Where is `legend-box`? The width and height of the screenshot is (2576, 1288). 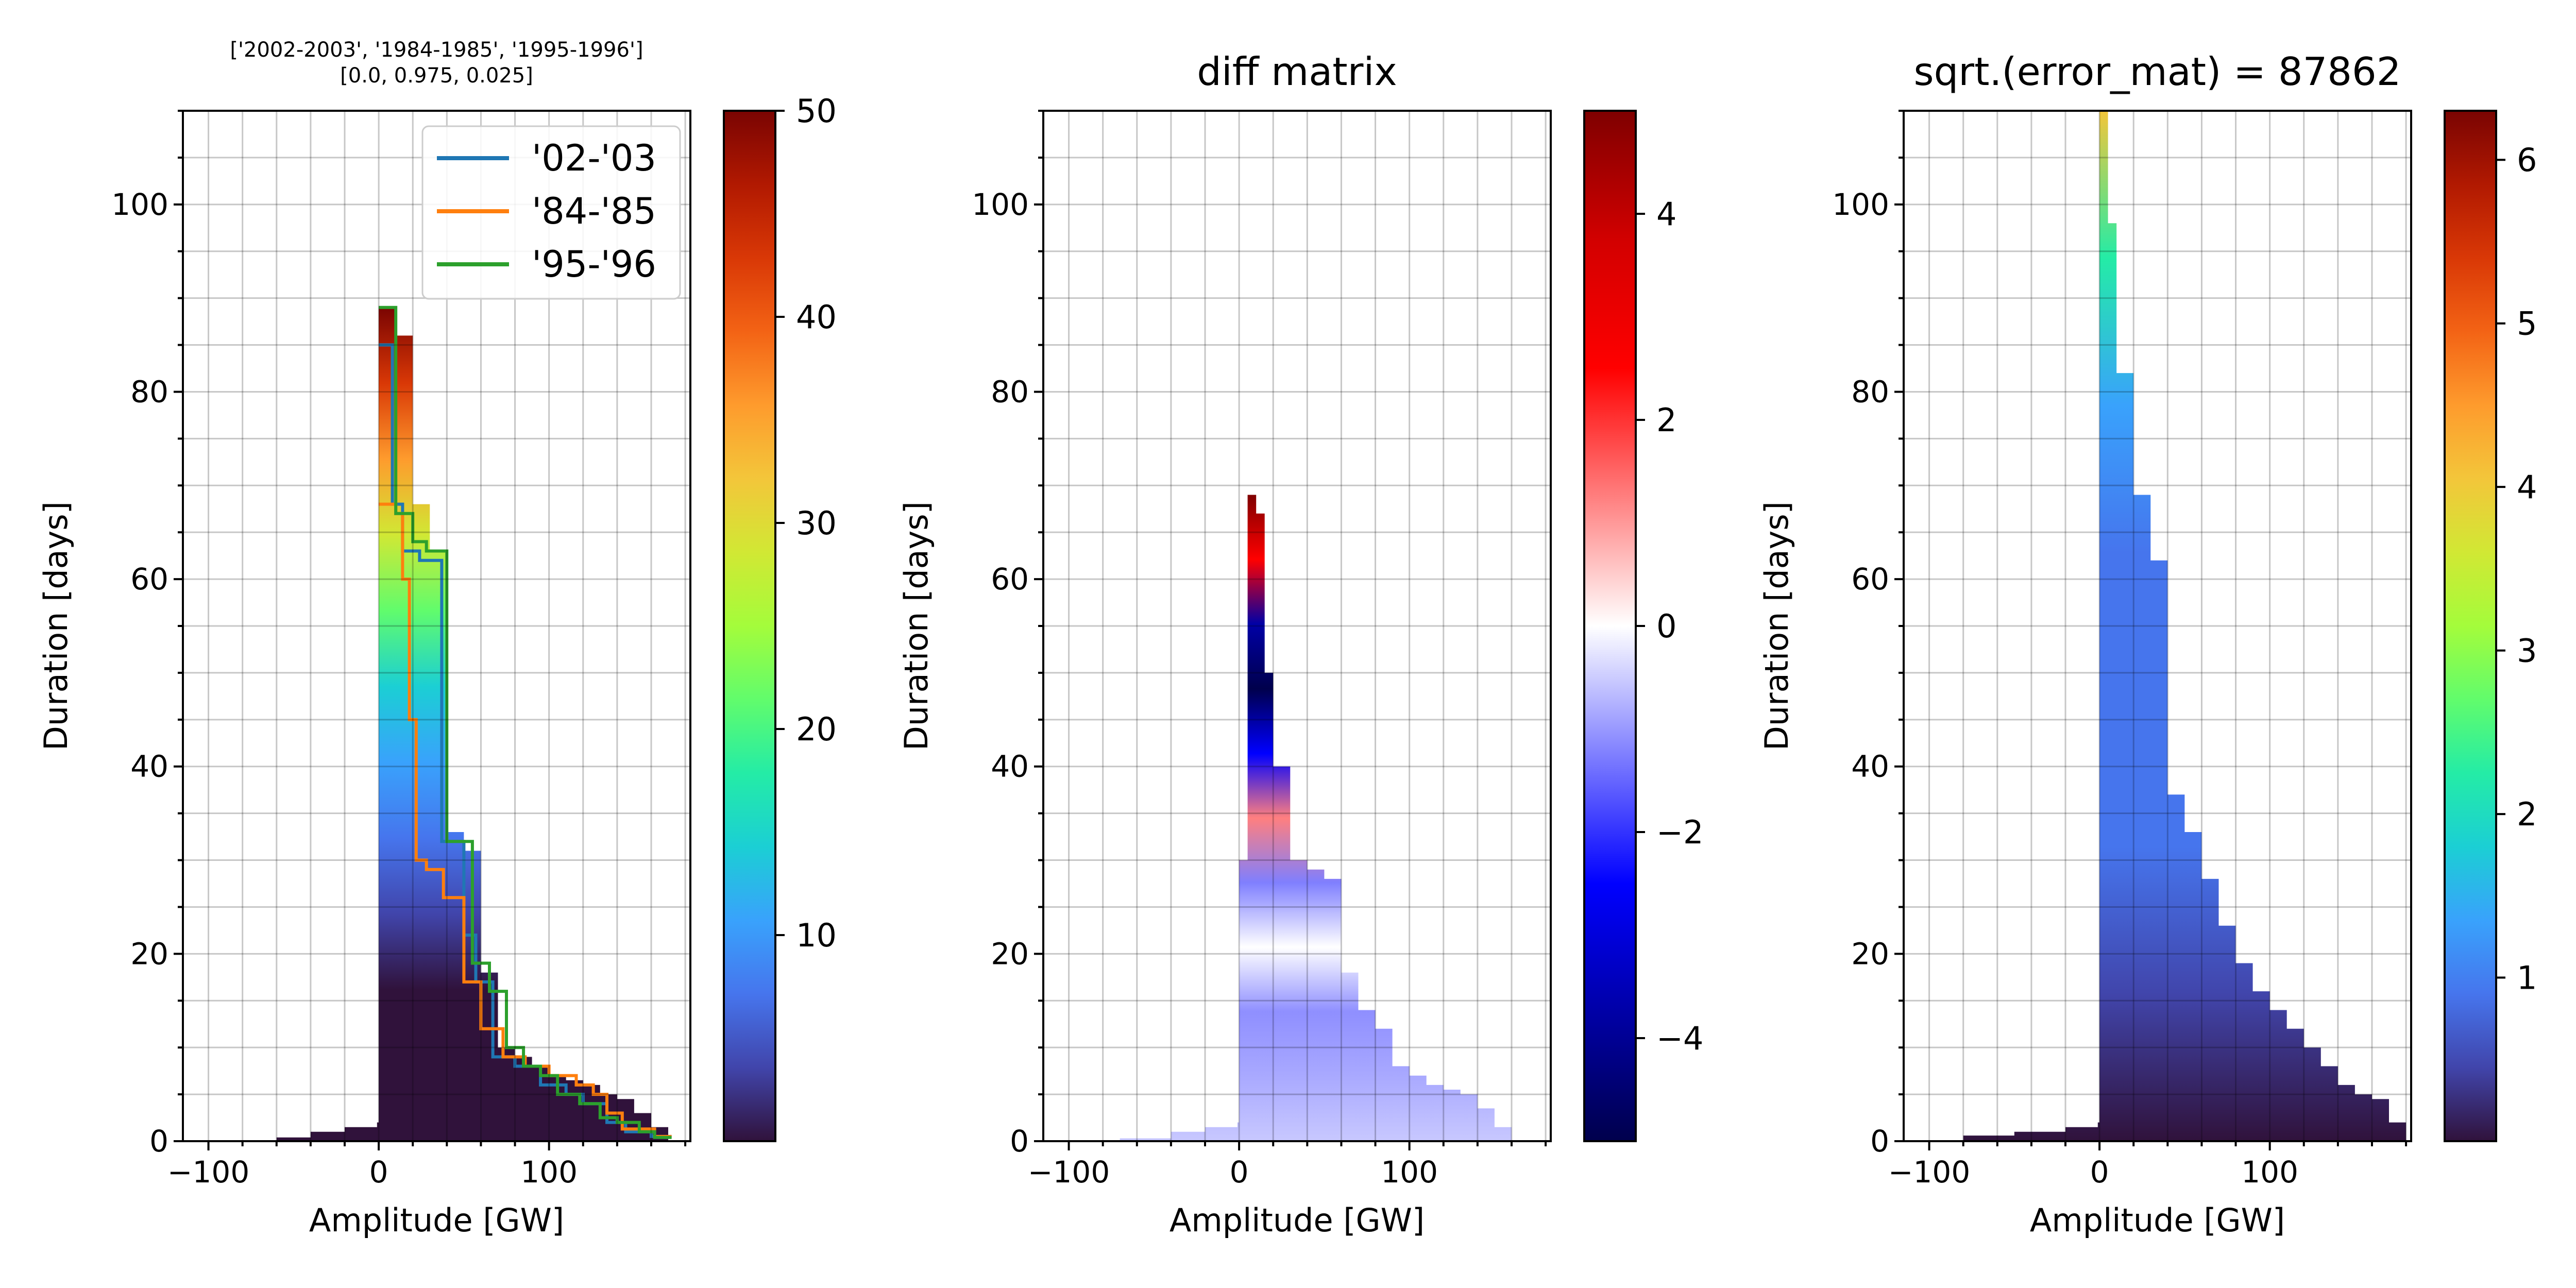
legend-box is located at coordinates (551, 212).